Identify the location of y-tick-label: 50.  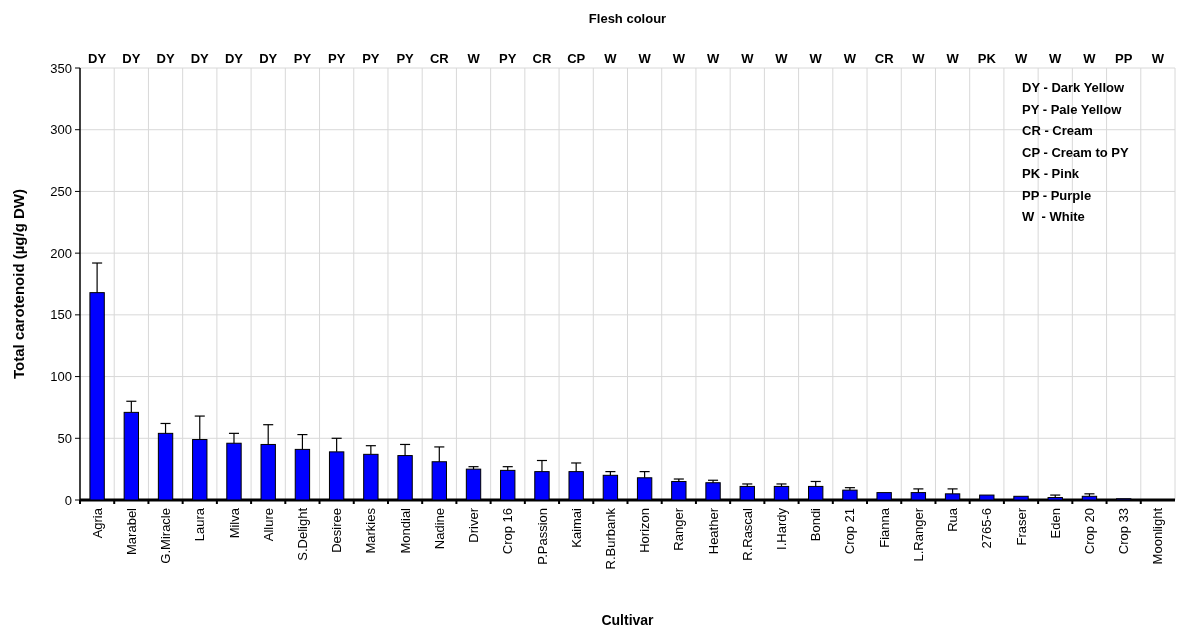
(64, 438).